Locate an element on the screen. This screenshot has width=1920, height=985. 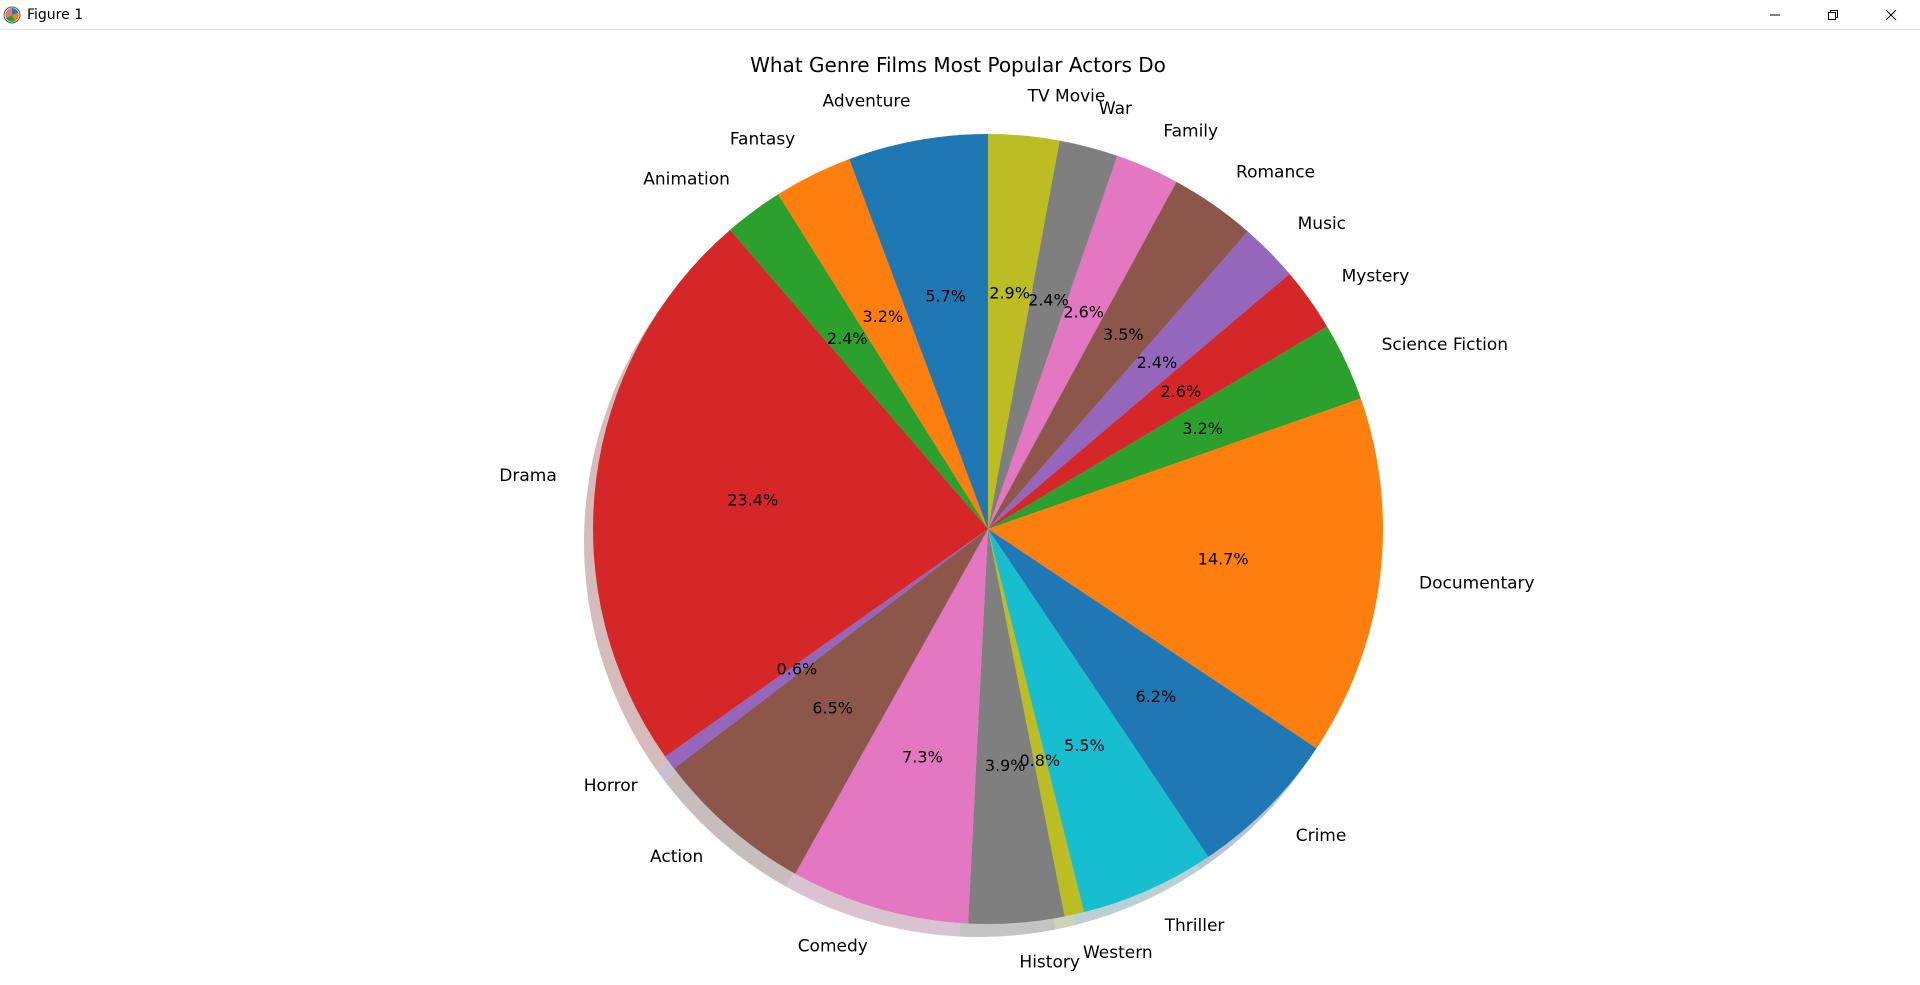
slice-crime is located at coordinates (1152, 693).